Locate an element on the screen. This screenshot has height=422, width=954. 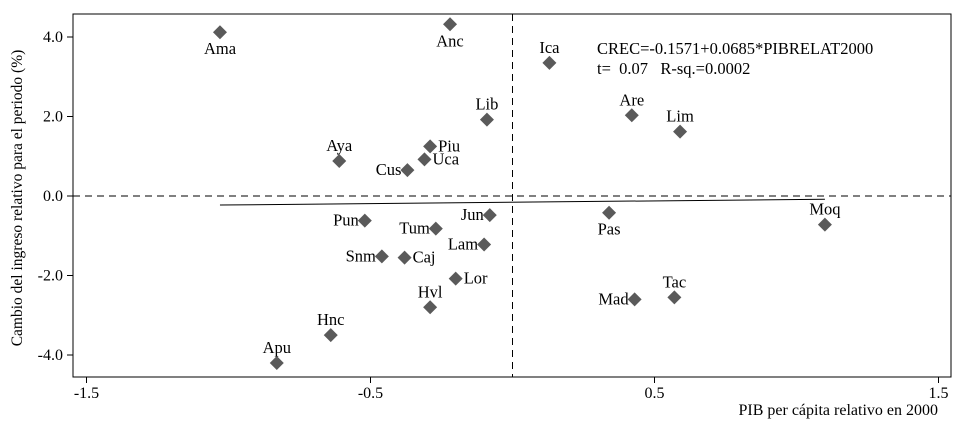
point-label: Hnc is located at coordinates (331, 319).